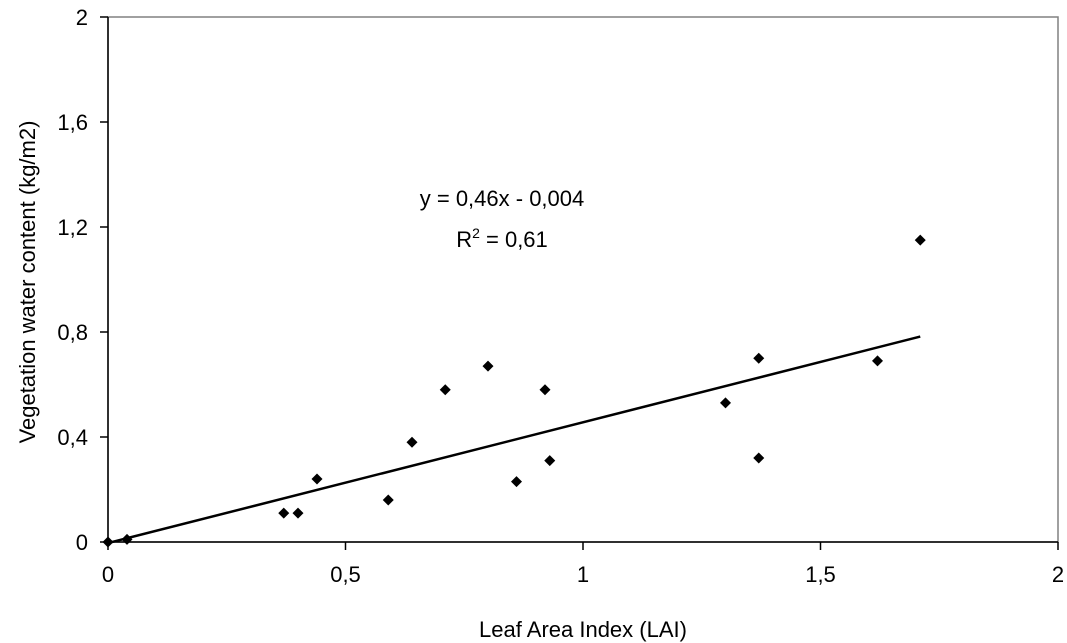 The height and width of the screenshot is (643, 1067). What do you see at coordinates (502, 198) in the screenshot?
I see `trendline-equation: y = 0,46x - 0,004` at bounding box center [502, 198].